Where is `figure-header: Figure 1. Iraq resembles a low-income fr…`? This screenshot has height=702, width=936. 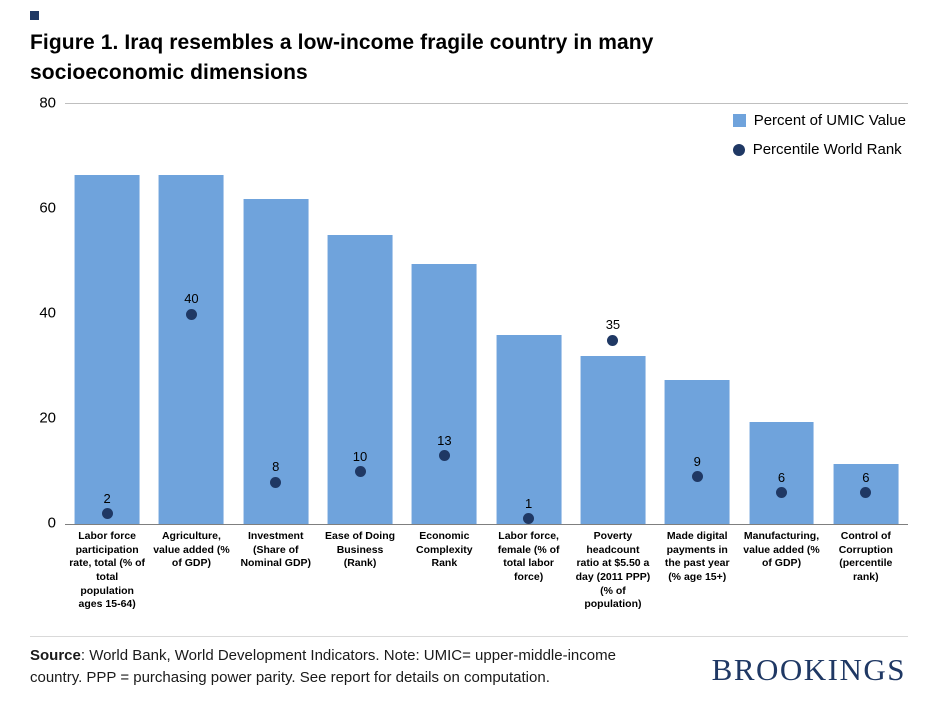
figure-header: Figure 1. Iraq resembles a low-income fr… is located at coordinates (468, 50).